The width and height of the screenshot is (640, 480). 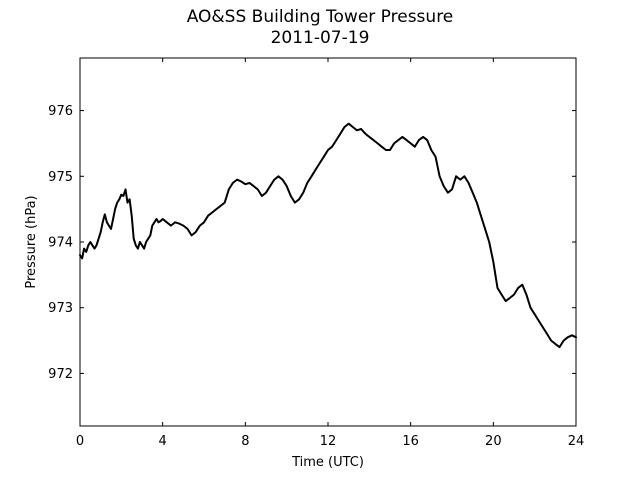 I want to click on chart-title-date: 2011-07-19, so click(x=320, y=38).